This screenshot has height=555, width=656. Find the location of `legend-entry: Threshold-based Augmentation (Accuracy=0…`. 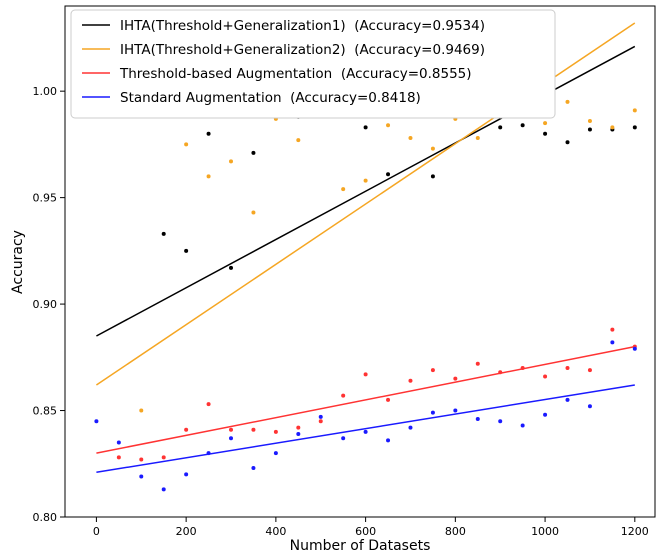

legend-entry: Threshold-based Augmentation (Accuracy=0… is located at coordinates (295, 74).